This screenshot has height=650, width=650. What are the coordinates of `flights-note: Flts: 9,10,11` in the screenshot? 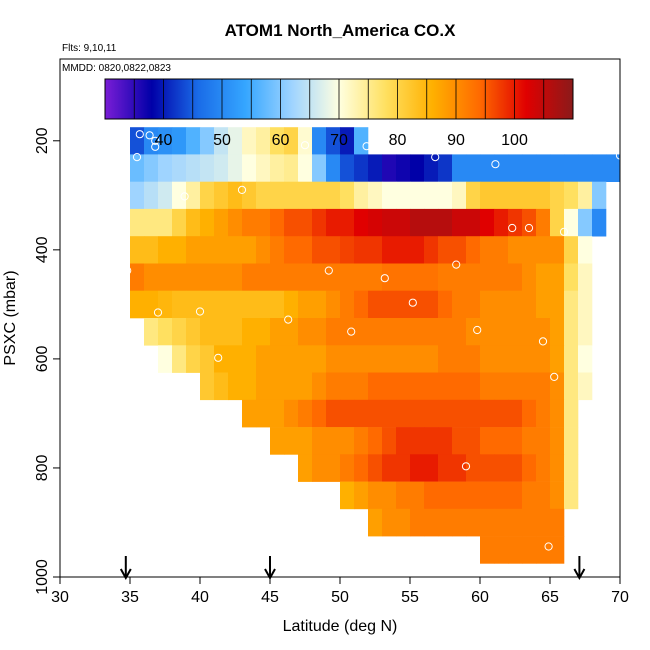 It's located at (89, 48).